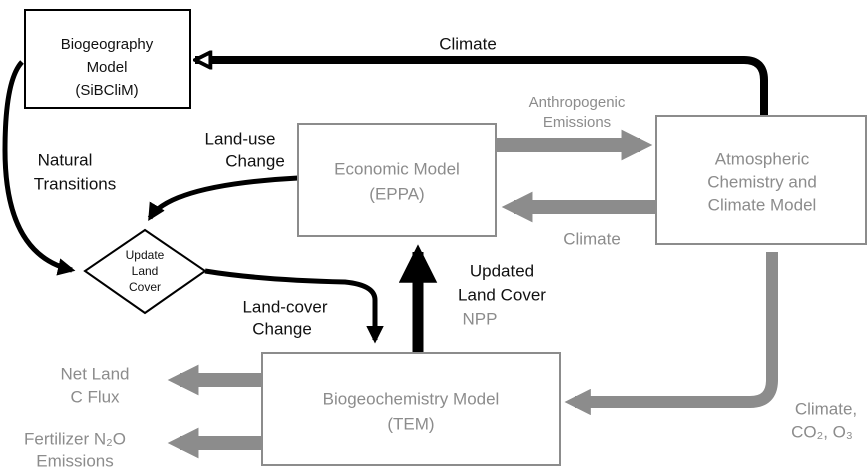  I want to click on arrow-natural, so click(39, 168).